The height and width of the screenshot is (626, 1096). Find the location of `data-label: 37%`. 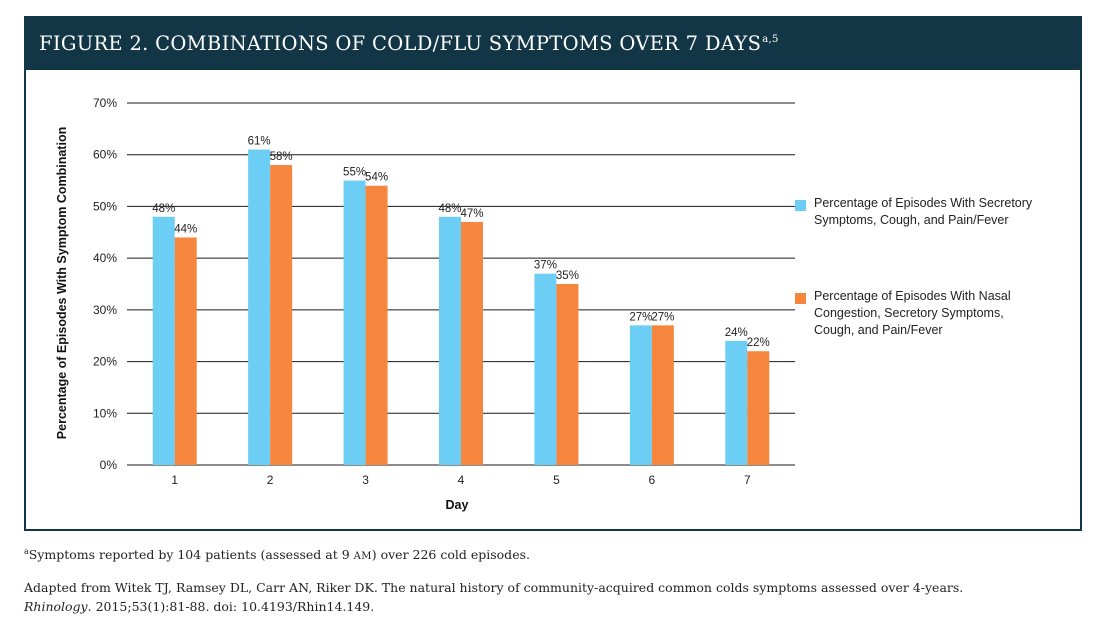

data-label: 37% is located at coordinates (545, 266).